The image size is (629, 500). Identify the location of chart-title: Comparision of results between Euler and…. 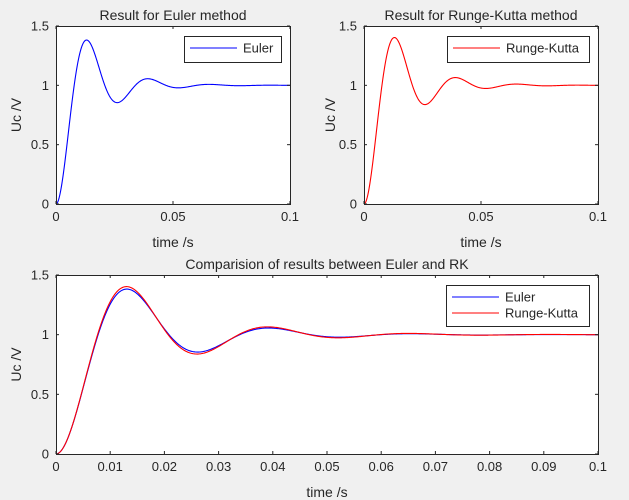
(327, 264).